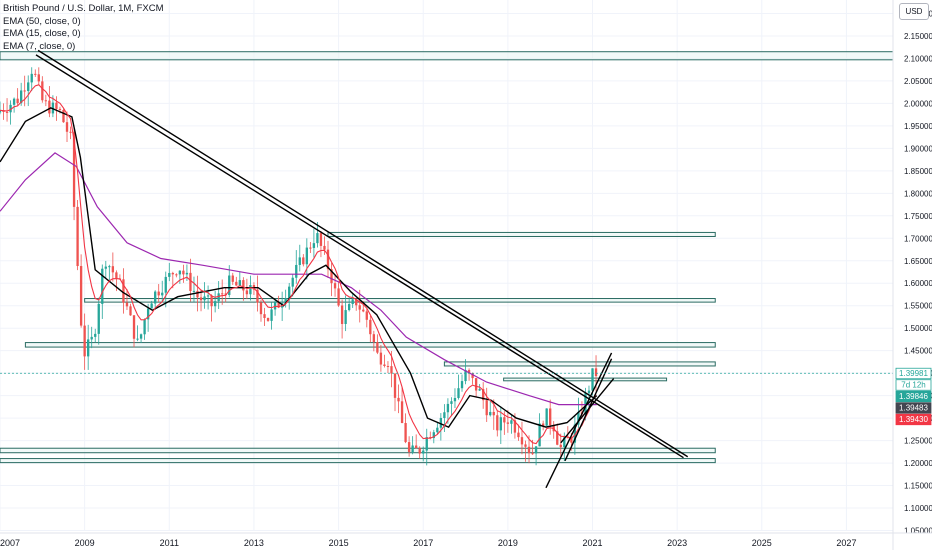 This screenshot has height=550, width=932. What do you see at coordinates (913, 419) in the screenshot?
I see `price-tag-box` at bounding box center [913, 419].